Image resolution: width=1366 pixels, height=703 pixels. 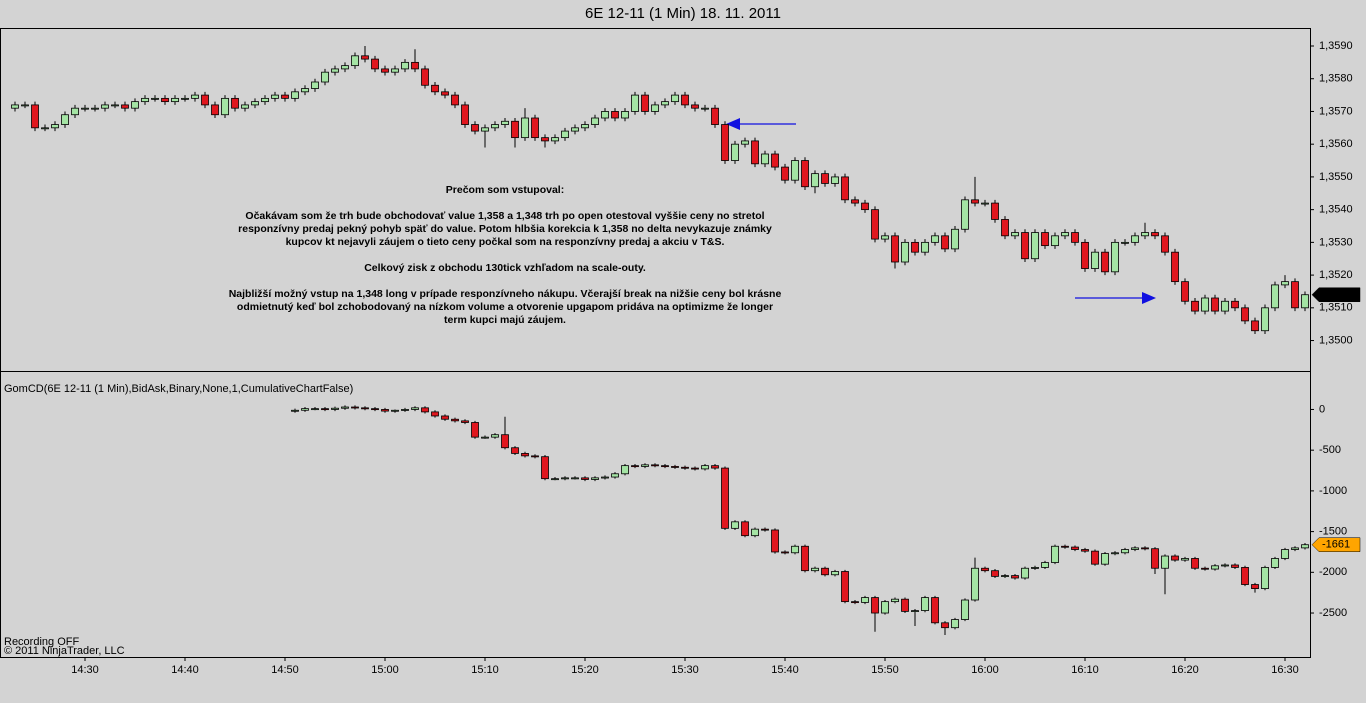 I want to click on annotation-text: term kupci majú záujem., so click(x=505, y=320).